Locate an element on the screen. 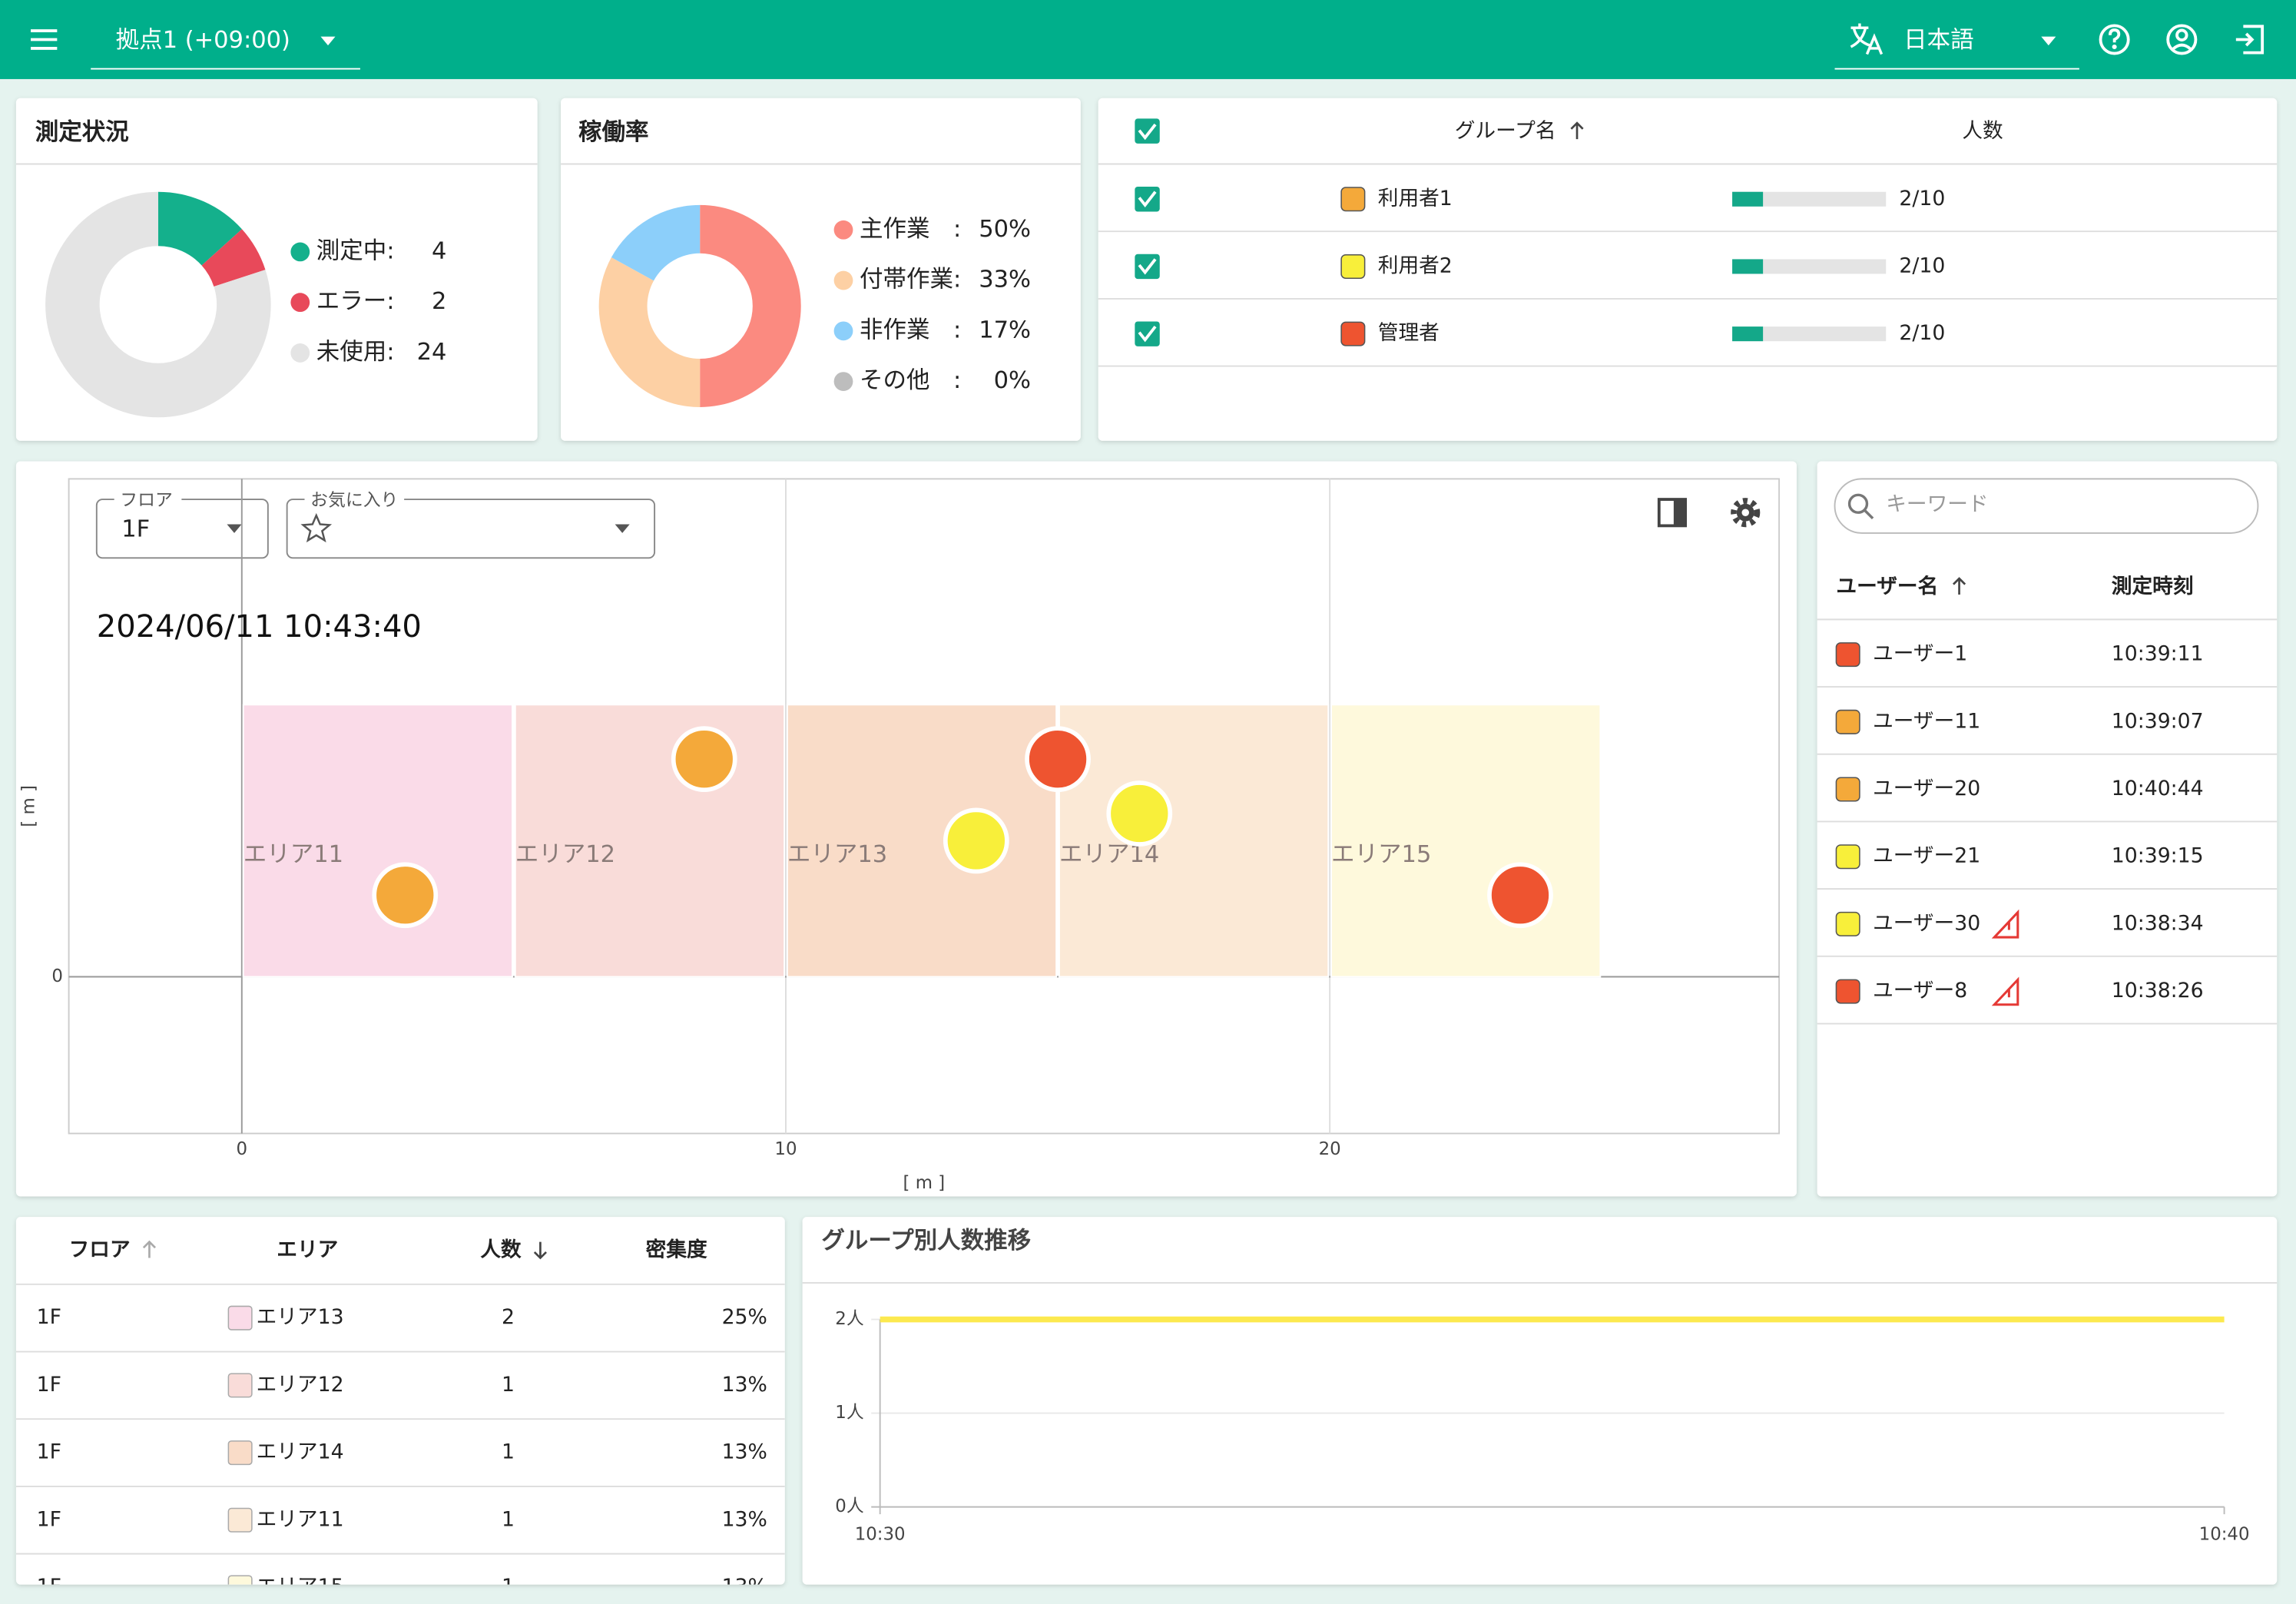  user-name-header: ユーザー名 is located at coordinates (1901, 586).